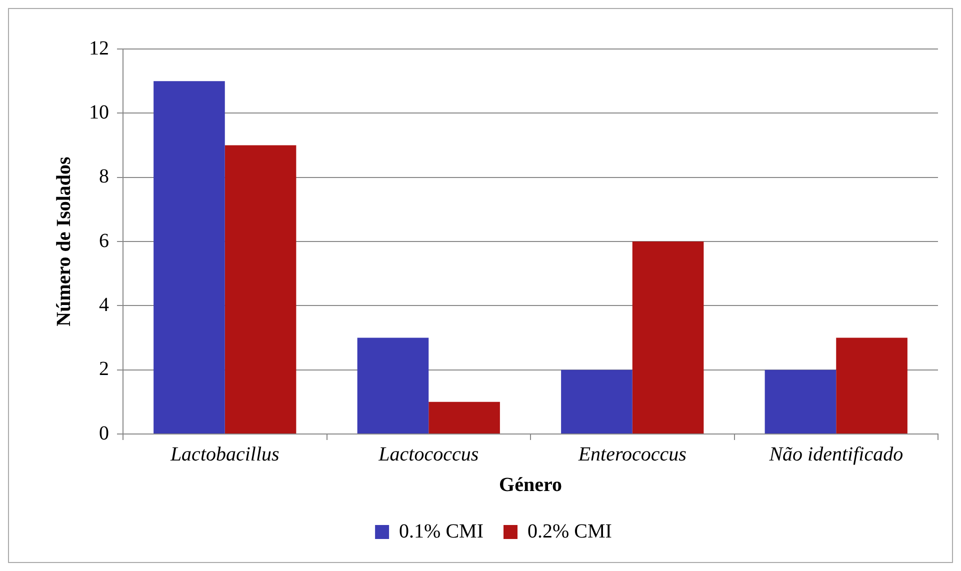 Image resolution: width=961 pixels, height=571 pixels. What do you see at coordinates (441, 531) in the screenshot?
I see `legend-label: 0.1% CMI` at bounding box center [441, 531].